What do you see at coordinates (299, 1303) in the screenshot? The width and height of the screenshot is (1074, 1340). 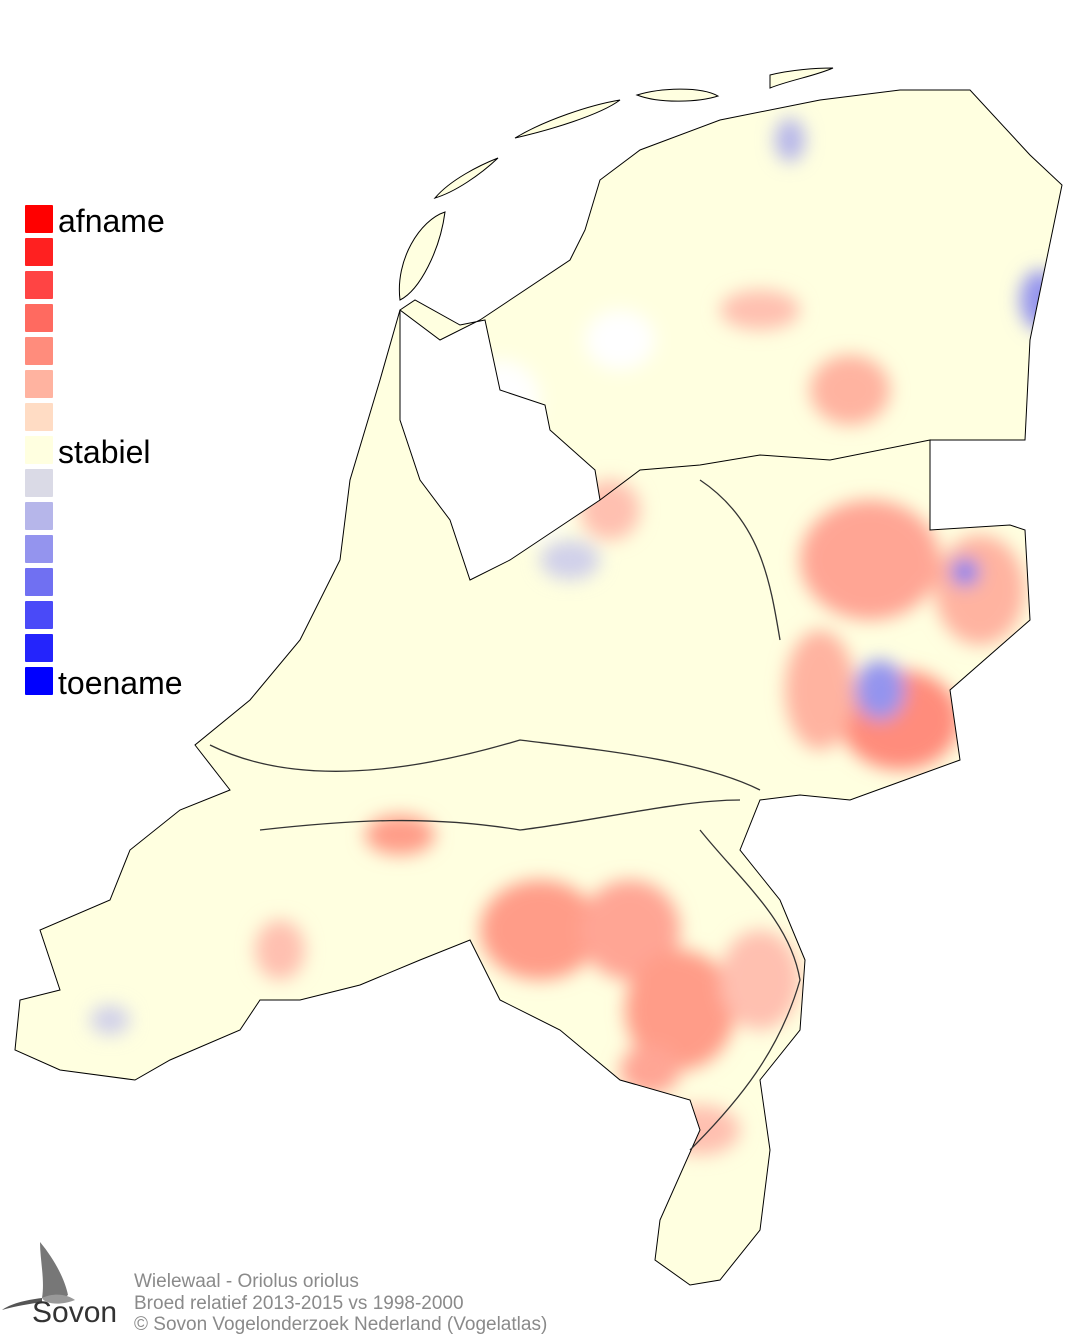 I see `comparison-period: Broed relatief 2013-2015 vs 1998-2000` at bounding box center [299, 1303].